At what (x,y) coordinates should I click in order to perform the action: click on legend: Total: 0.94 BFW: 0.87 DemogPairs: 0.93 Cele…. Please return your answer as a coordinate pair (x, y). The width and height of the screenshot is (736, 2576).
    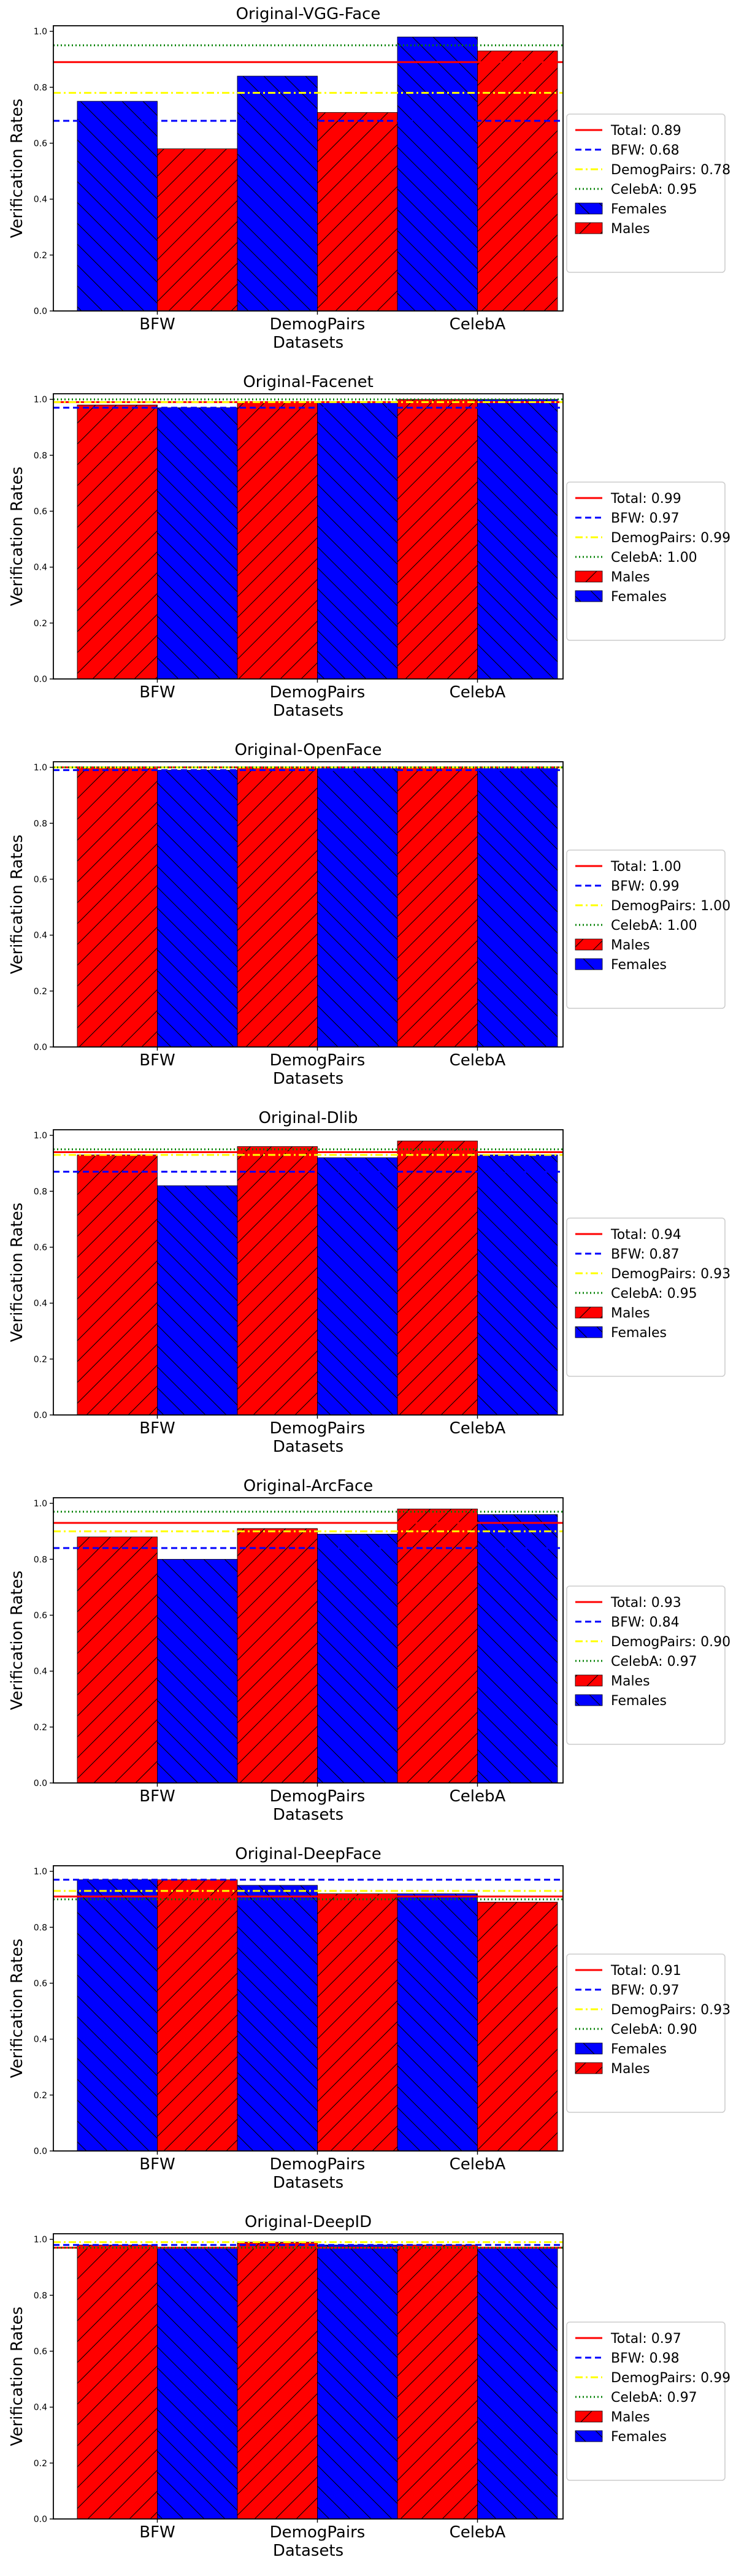
    Looking at the image, I should click on (648, 1297).